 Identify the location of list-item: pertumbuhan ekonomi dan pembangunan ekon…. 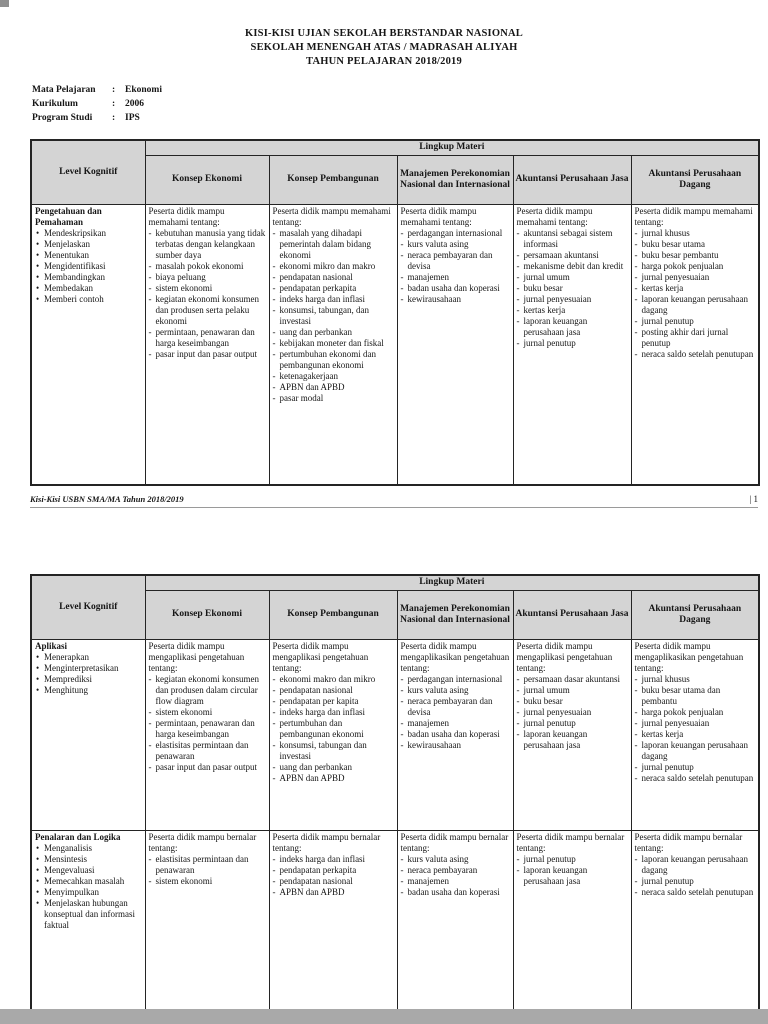
(333, 360).